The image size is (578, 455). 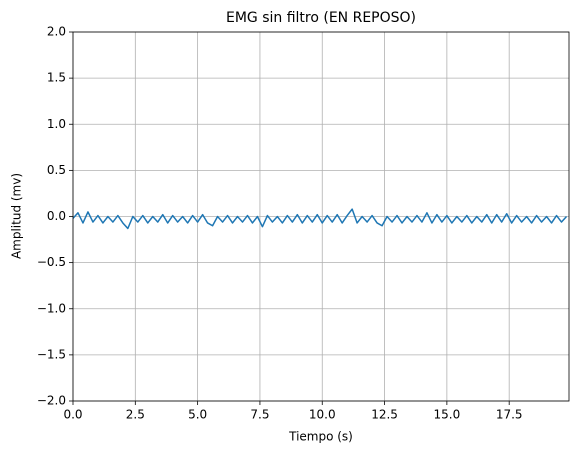 What do you see at coordinates (384, 415) in the screenshot?
I see `x-tick-label: 12.5` at bounding box center [384, 415].